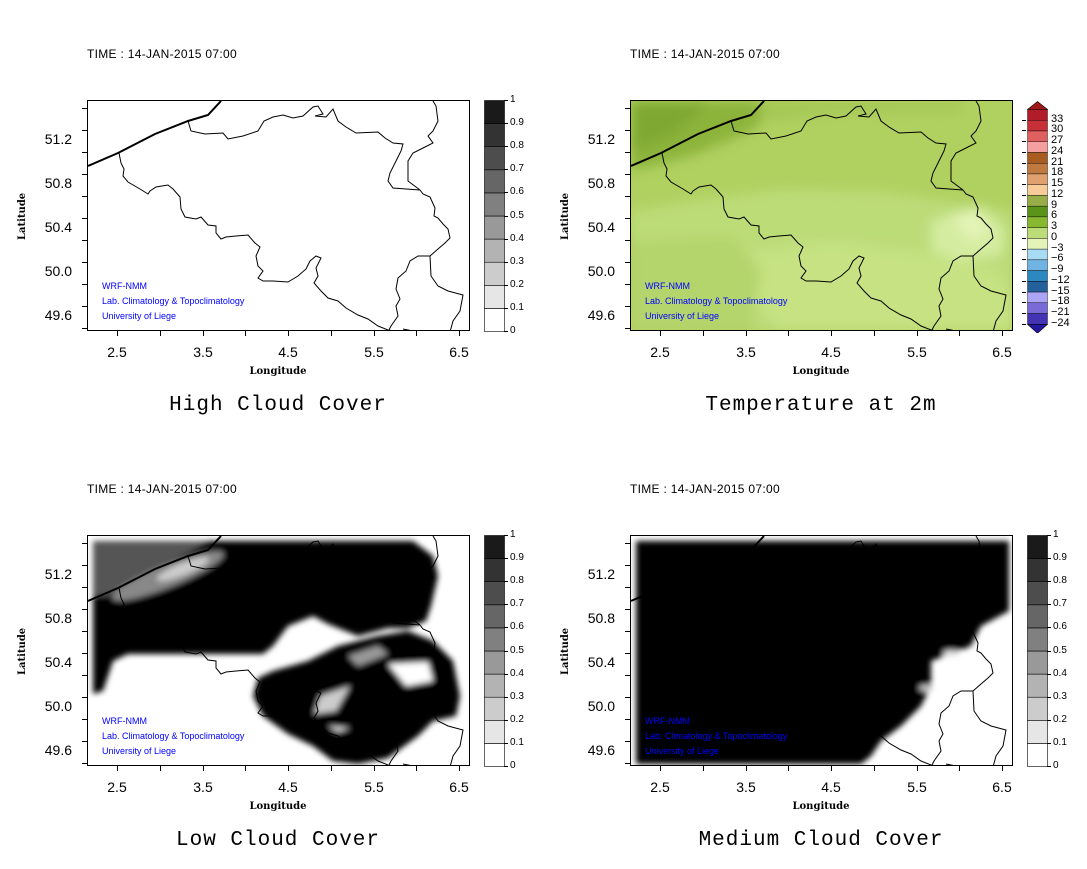 This screenshot has height=869, width=1087. I want to click on high-cloud-y-axis-label: Latitude, so click(22, 216).